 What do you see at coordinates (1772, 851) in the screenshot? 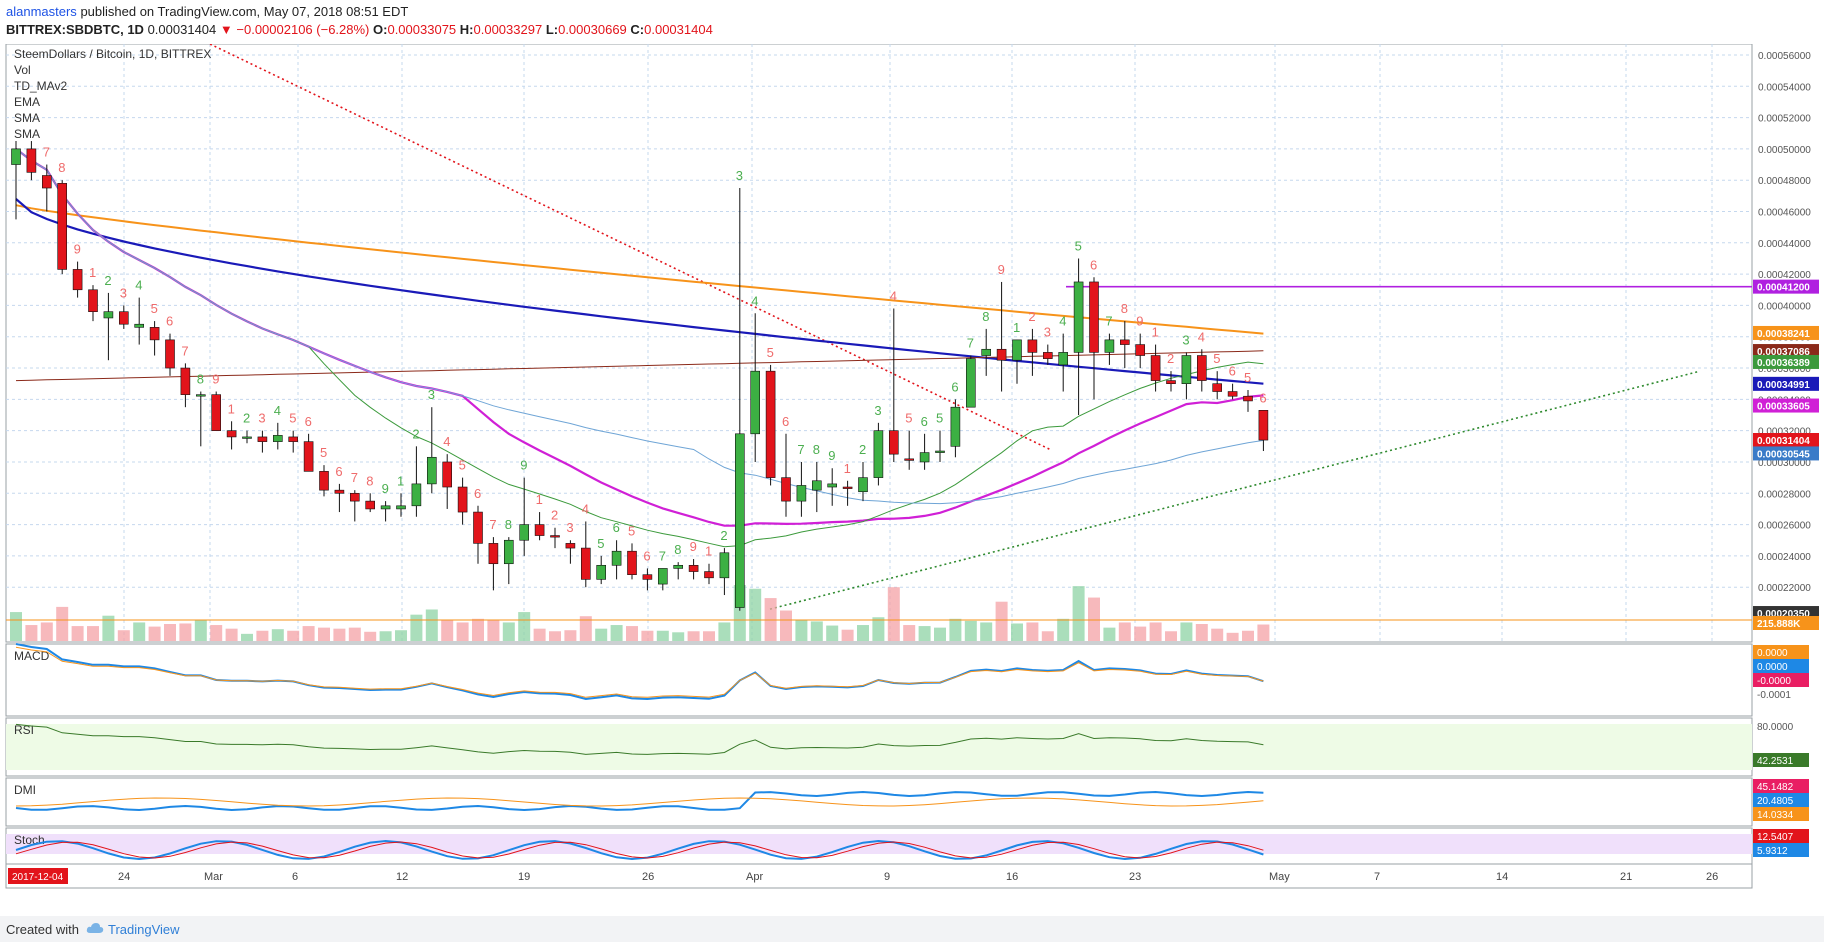
I see `indicator-value-label: 5.9312` at bounding box center [1772, 851].